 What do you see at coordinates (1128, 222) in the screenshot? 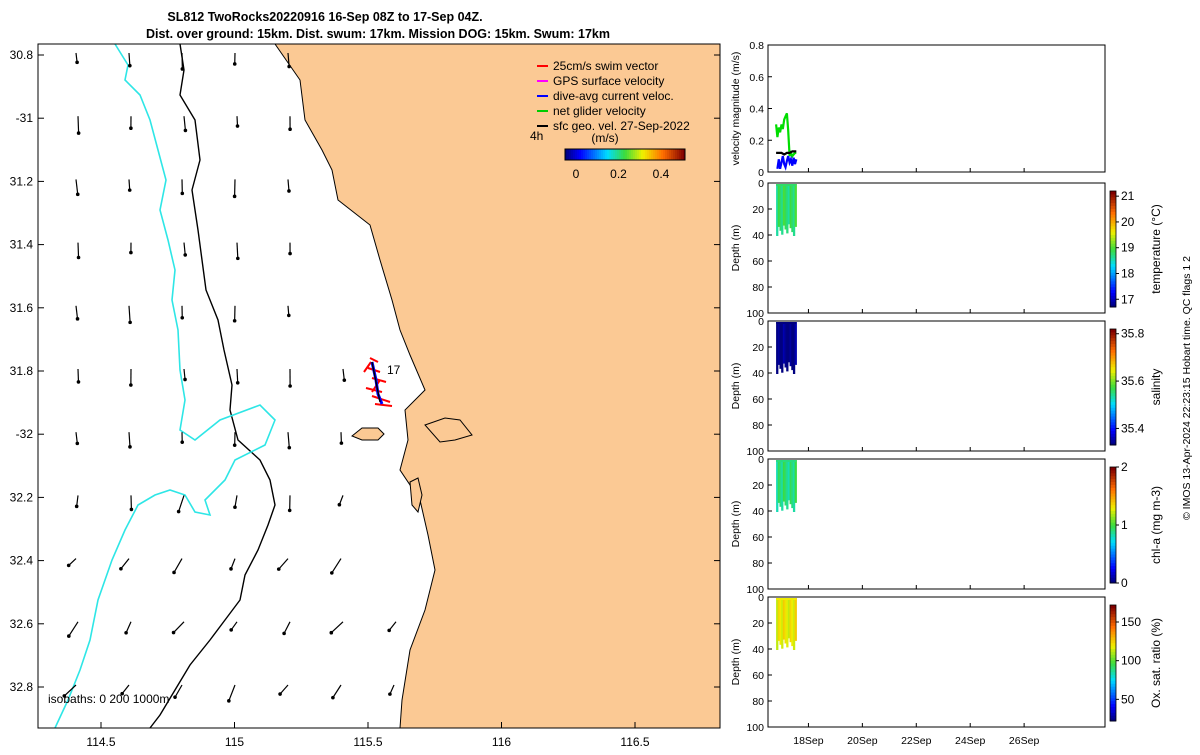
I see `colorbar-tick-label: 20` at bounding box center [1128, 222].